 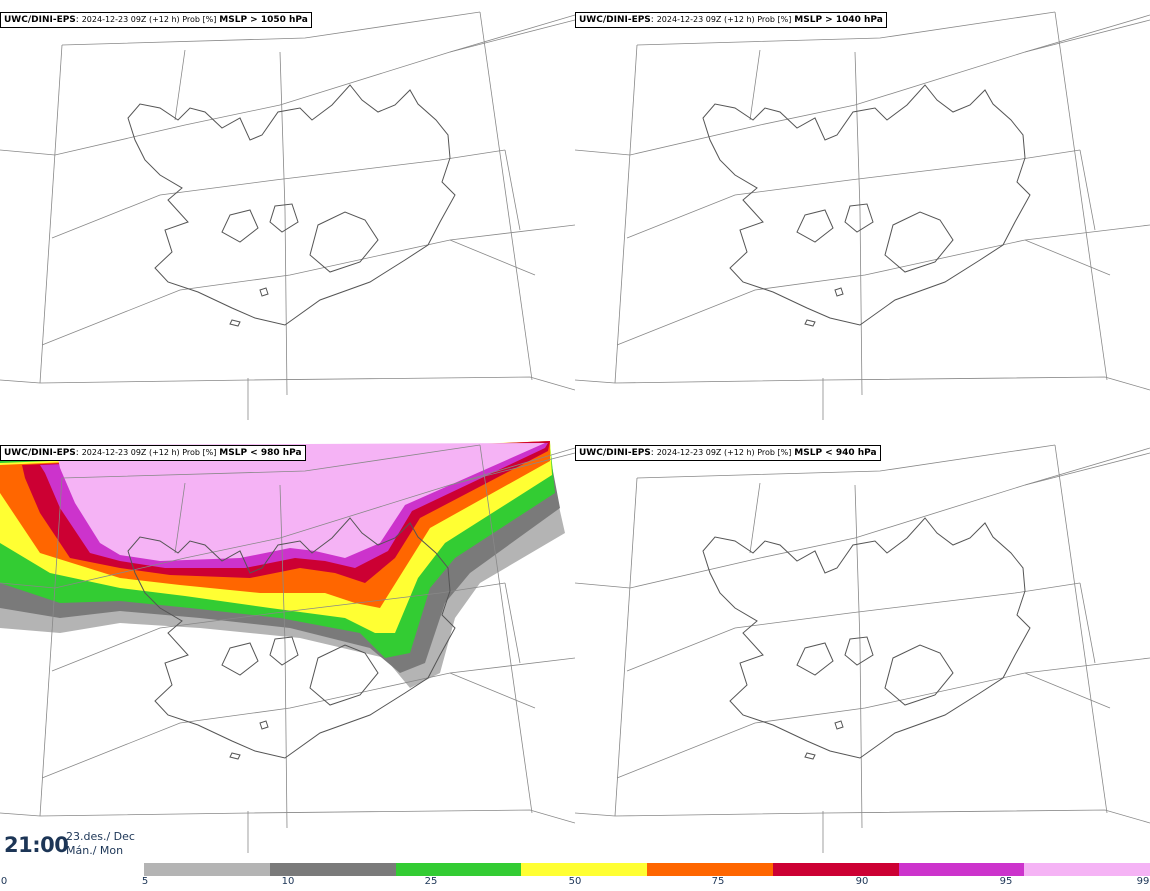 I want to click on colorbar-tick-label: 95, so click(x=1006, y=881).